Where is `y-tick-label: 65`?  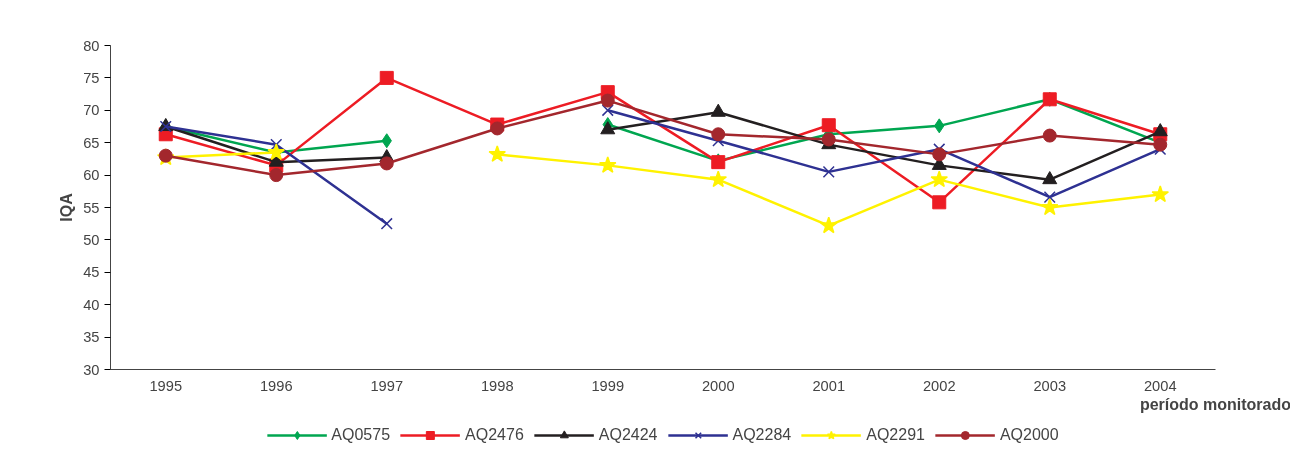 y-tick-label: 65 is located at coordinates (91, 142).